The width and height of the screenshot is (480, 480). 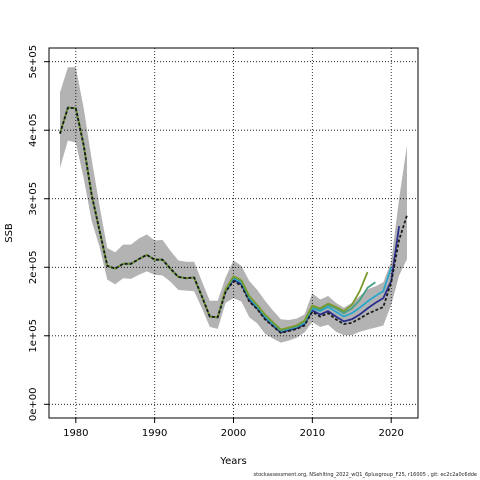 I want to click on x-tick-label: 1990, so click(x=154, y=433).